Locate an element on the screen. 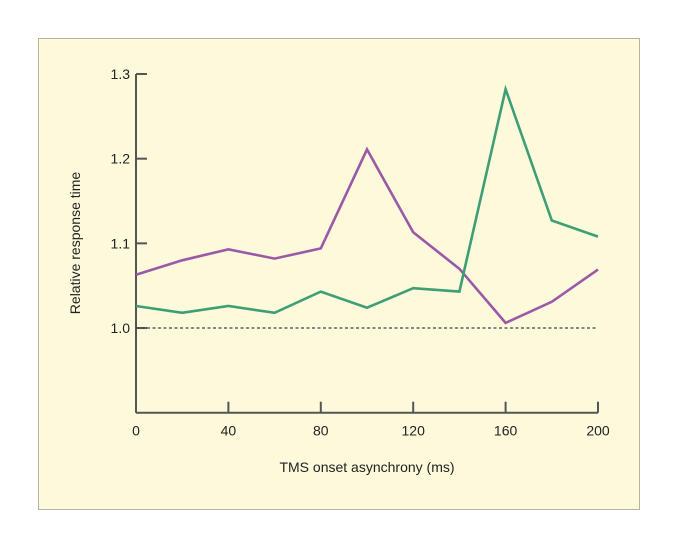 Image resolution: width=680 pixels, height=540 pixels. x-axis-label: TMS onset asynchrony (ms) is located at coordinates (366, 467).